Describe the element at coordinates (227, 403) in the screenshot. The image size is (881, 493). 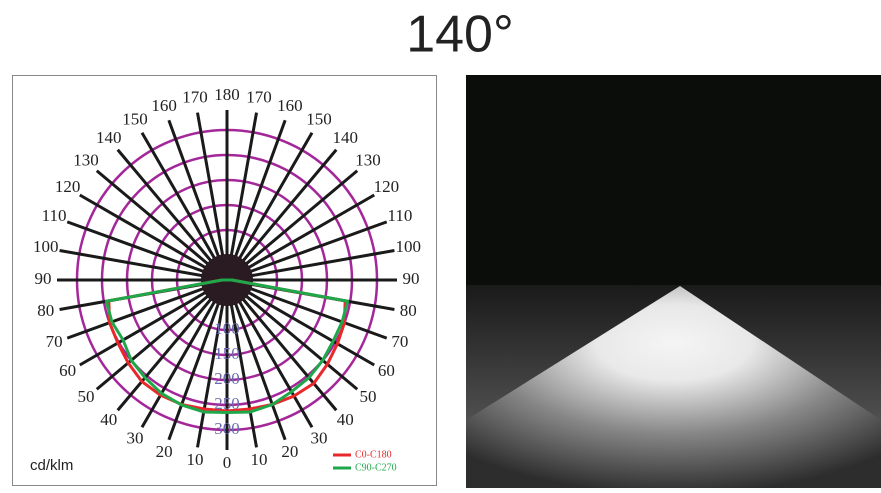
I see `radial-tick-label: 250` at that location.